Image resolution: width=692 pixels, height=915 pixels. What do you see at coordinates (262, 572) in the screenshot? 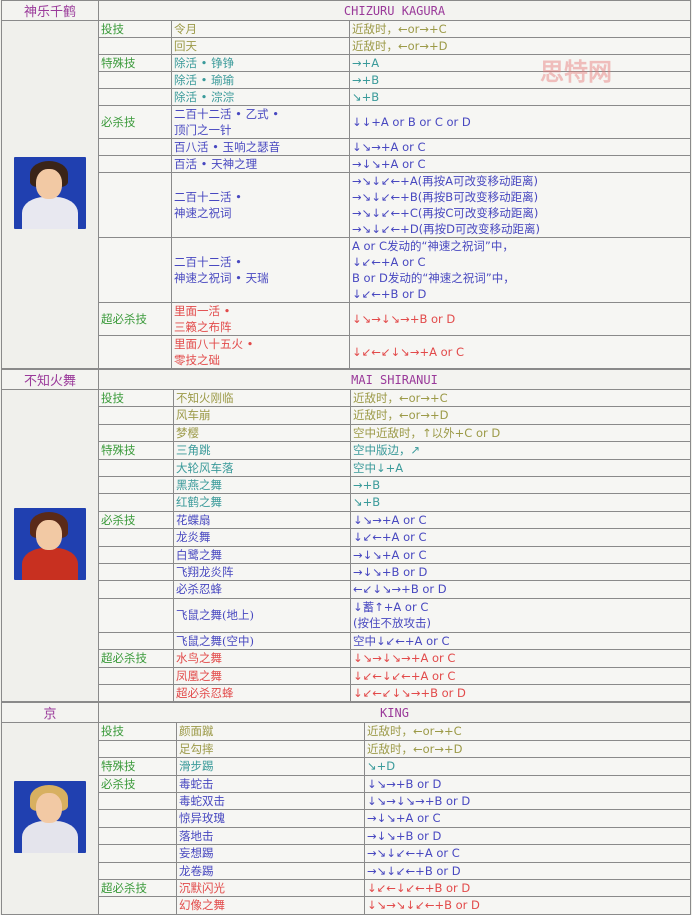
I see `move-name: 飞翔龙炎阵` at bounding box center [262, 572].